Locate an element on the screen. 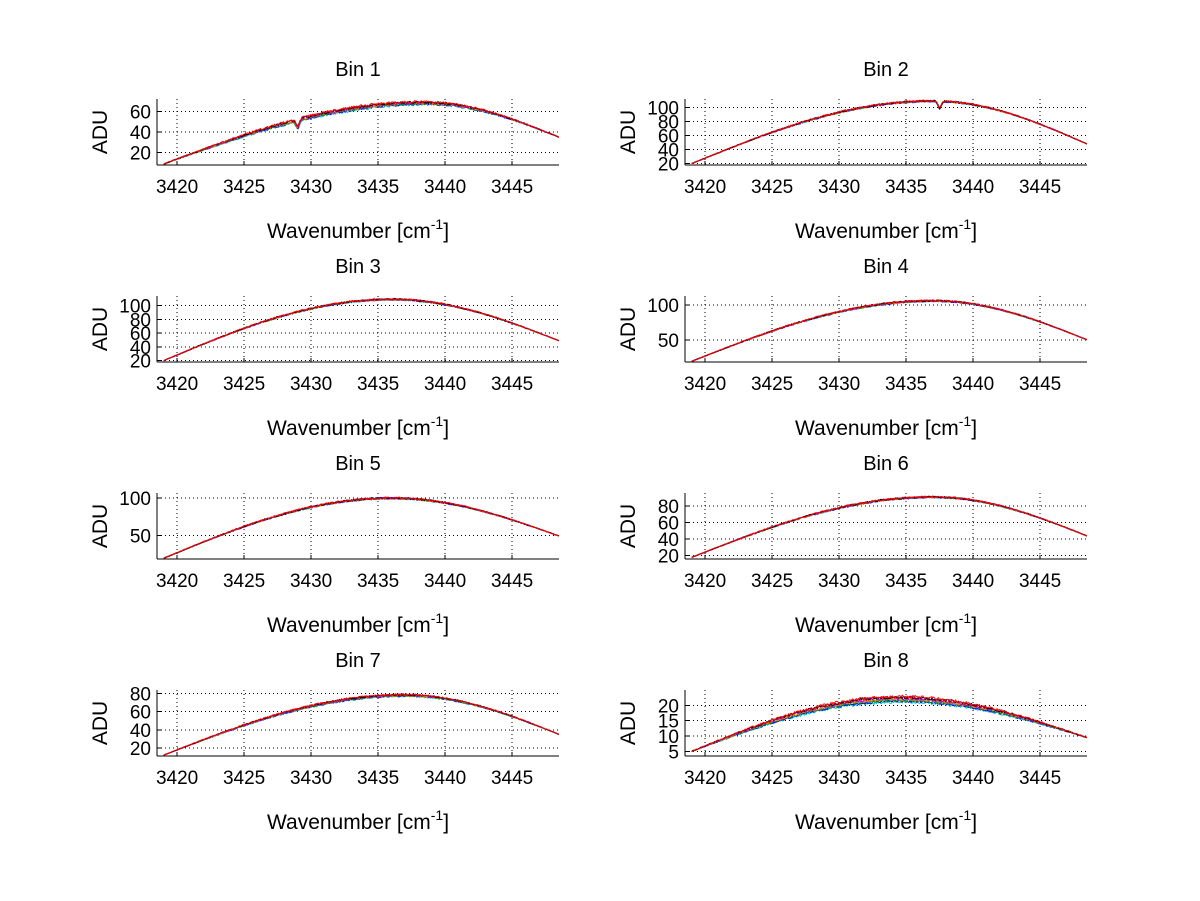  y-tick-label: 5 is located at coordinates (673, 752).